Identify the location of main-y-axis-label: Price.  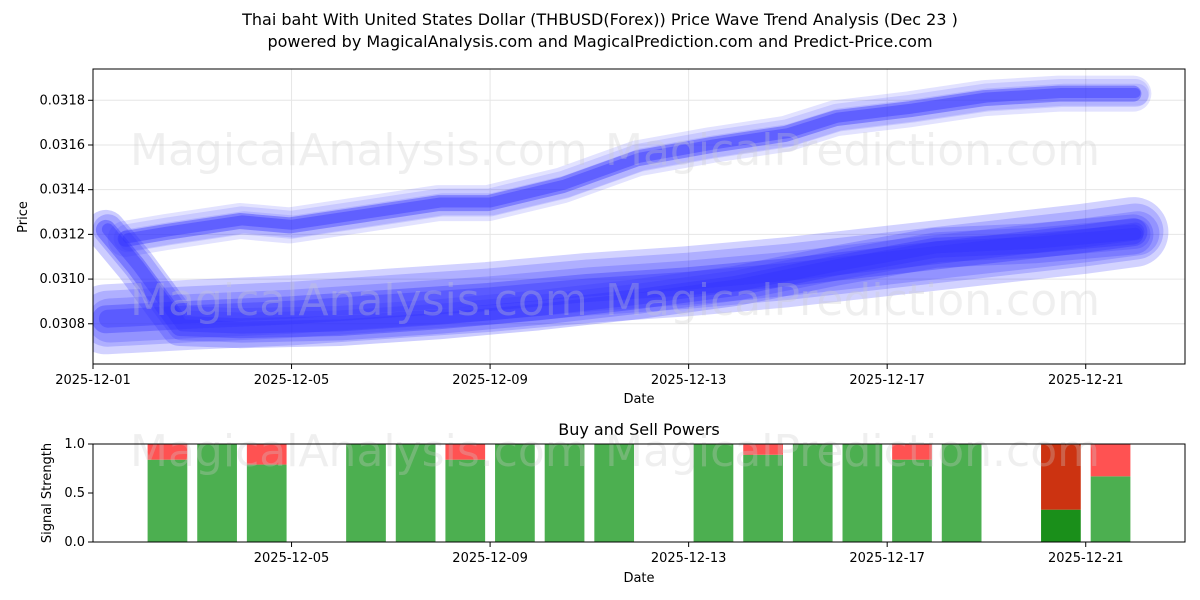
(23, 217).